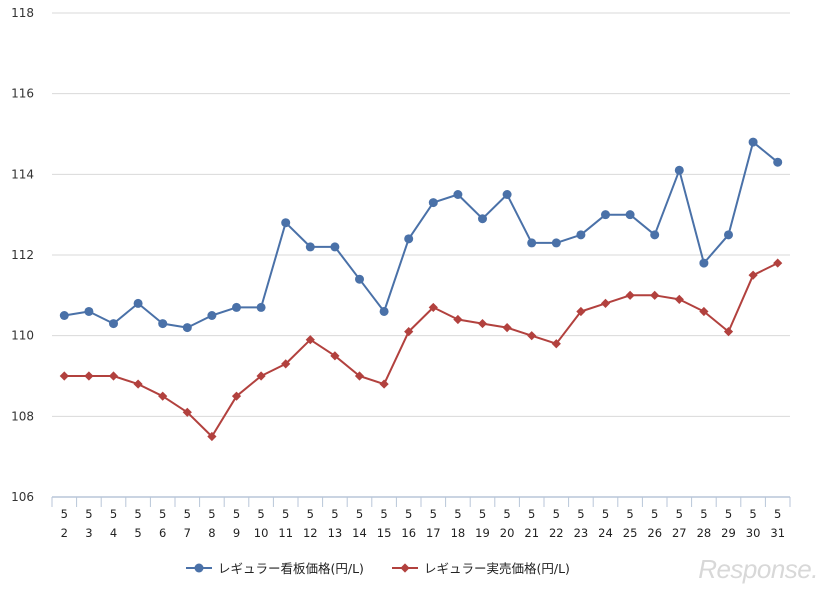 This screenshot has height=591, width=830. Describe the element at coordinates (728, 533) in the screenshot. I see `x-tick-label-day: 29` at that location.